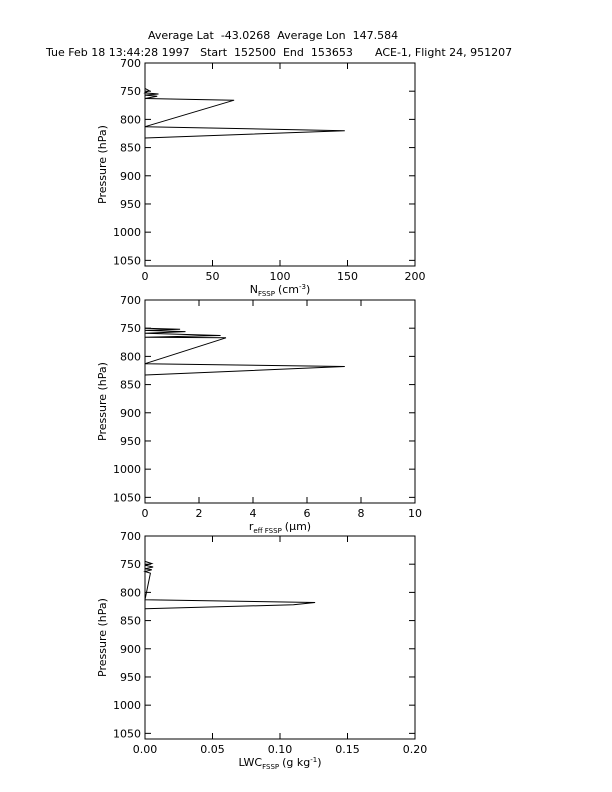 This screenshot has height=792, width=612. I want to click on x-tick-label: 8, so click(361, 513).